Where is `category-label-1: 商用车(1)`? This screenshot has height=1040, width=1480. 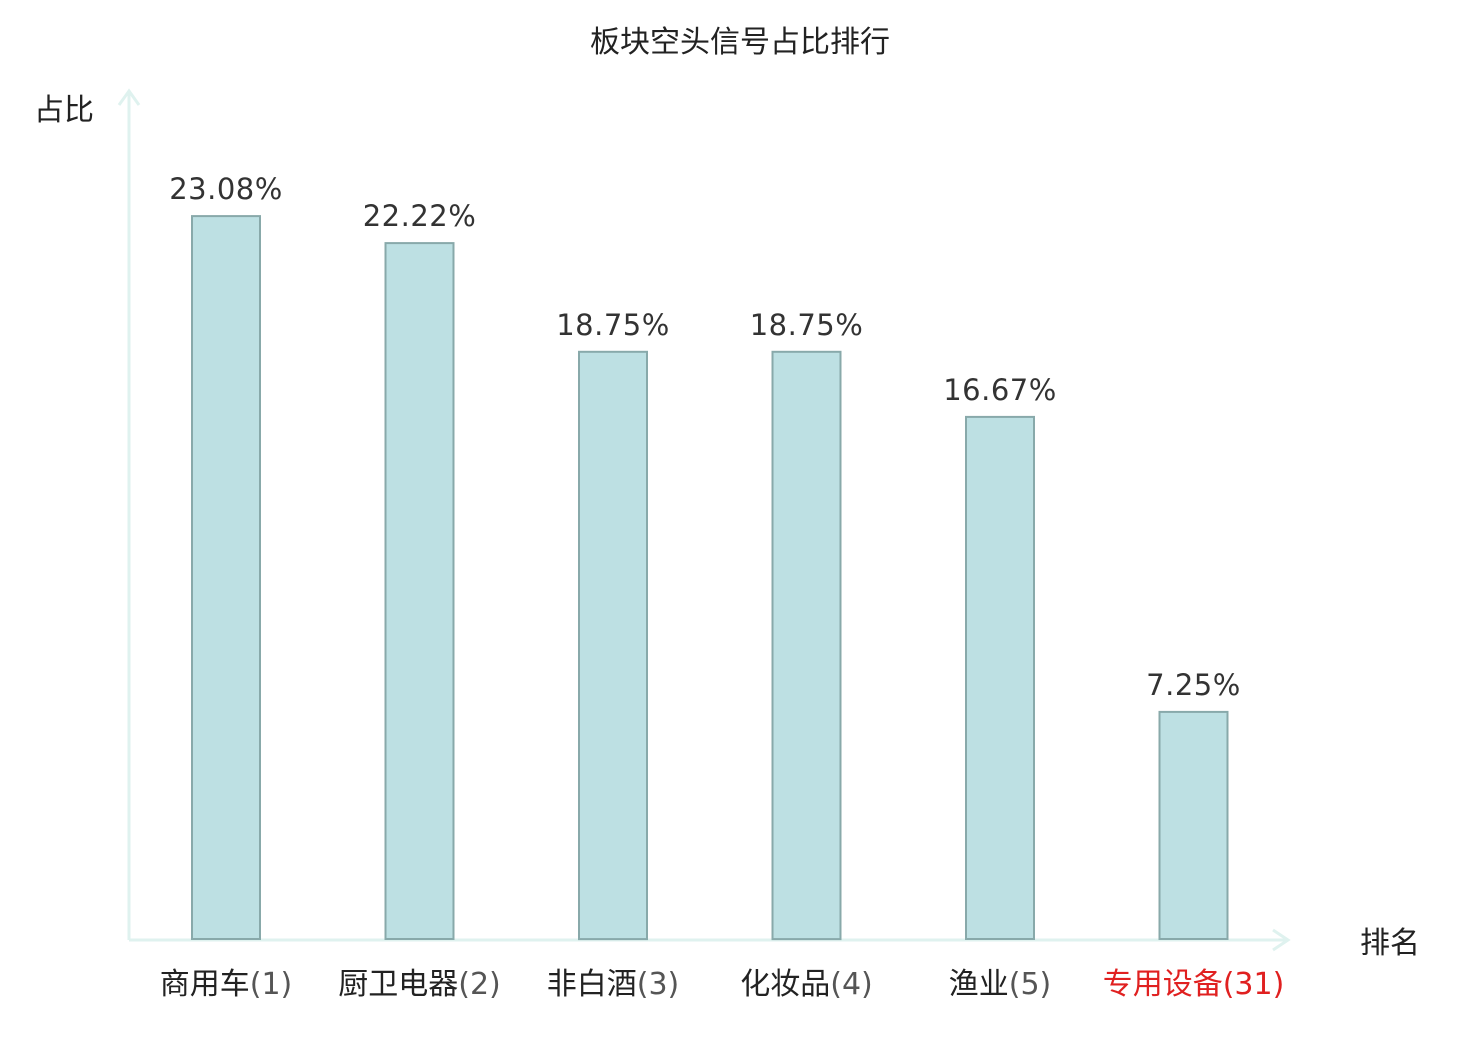 category-label-1: 商用车(1) is located at coordinates (226, 984).